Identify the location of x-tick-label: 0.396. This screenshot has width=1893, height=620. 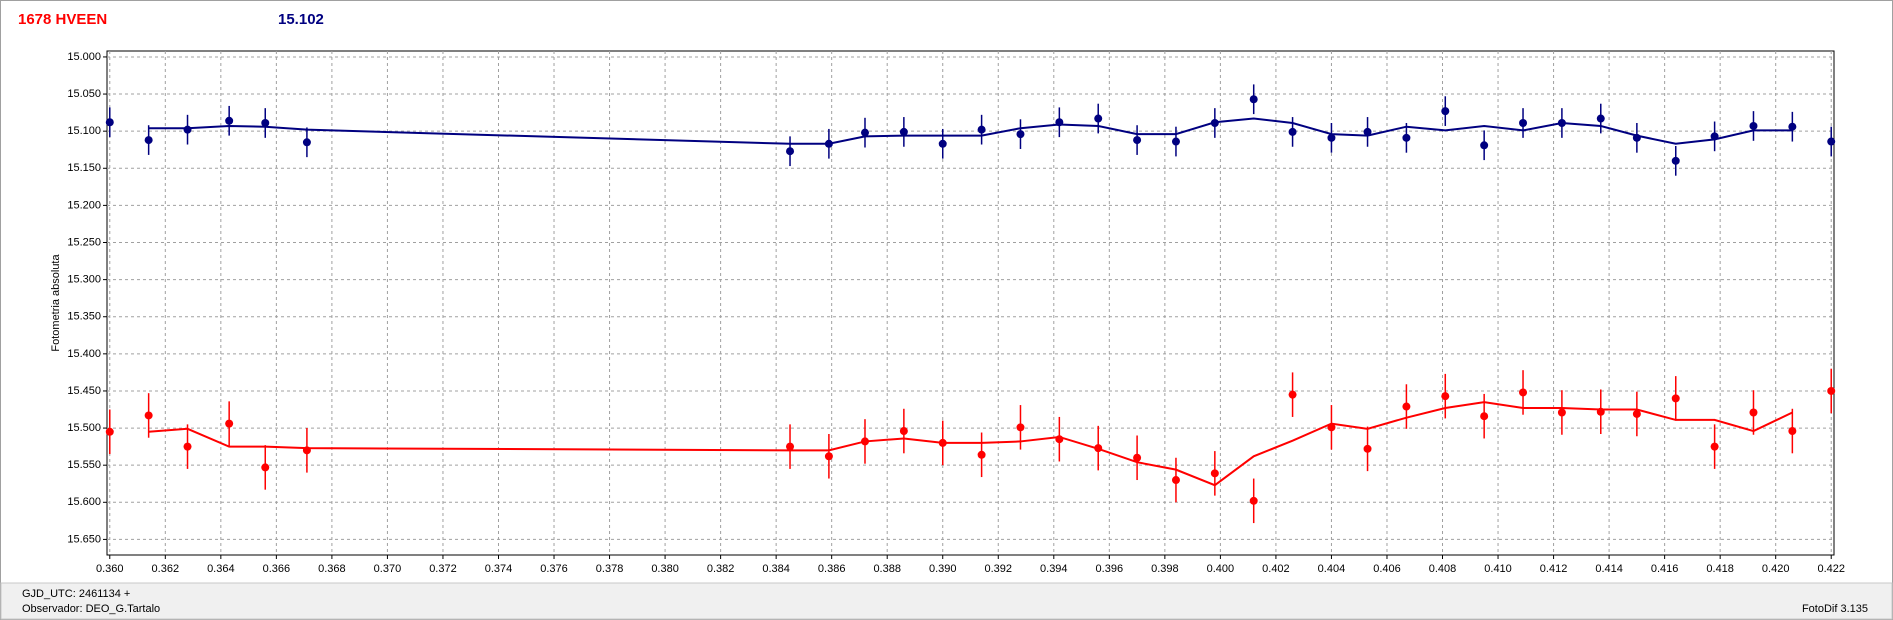
(1110, 569).